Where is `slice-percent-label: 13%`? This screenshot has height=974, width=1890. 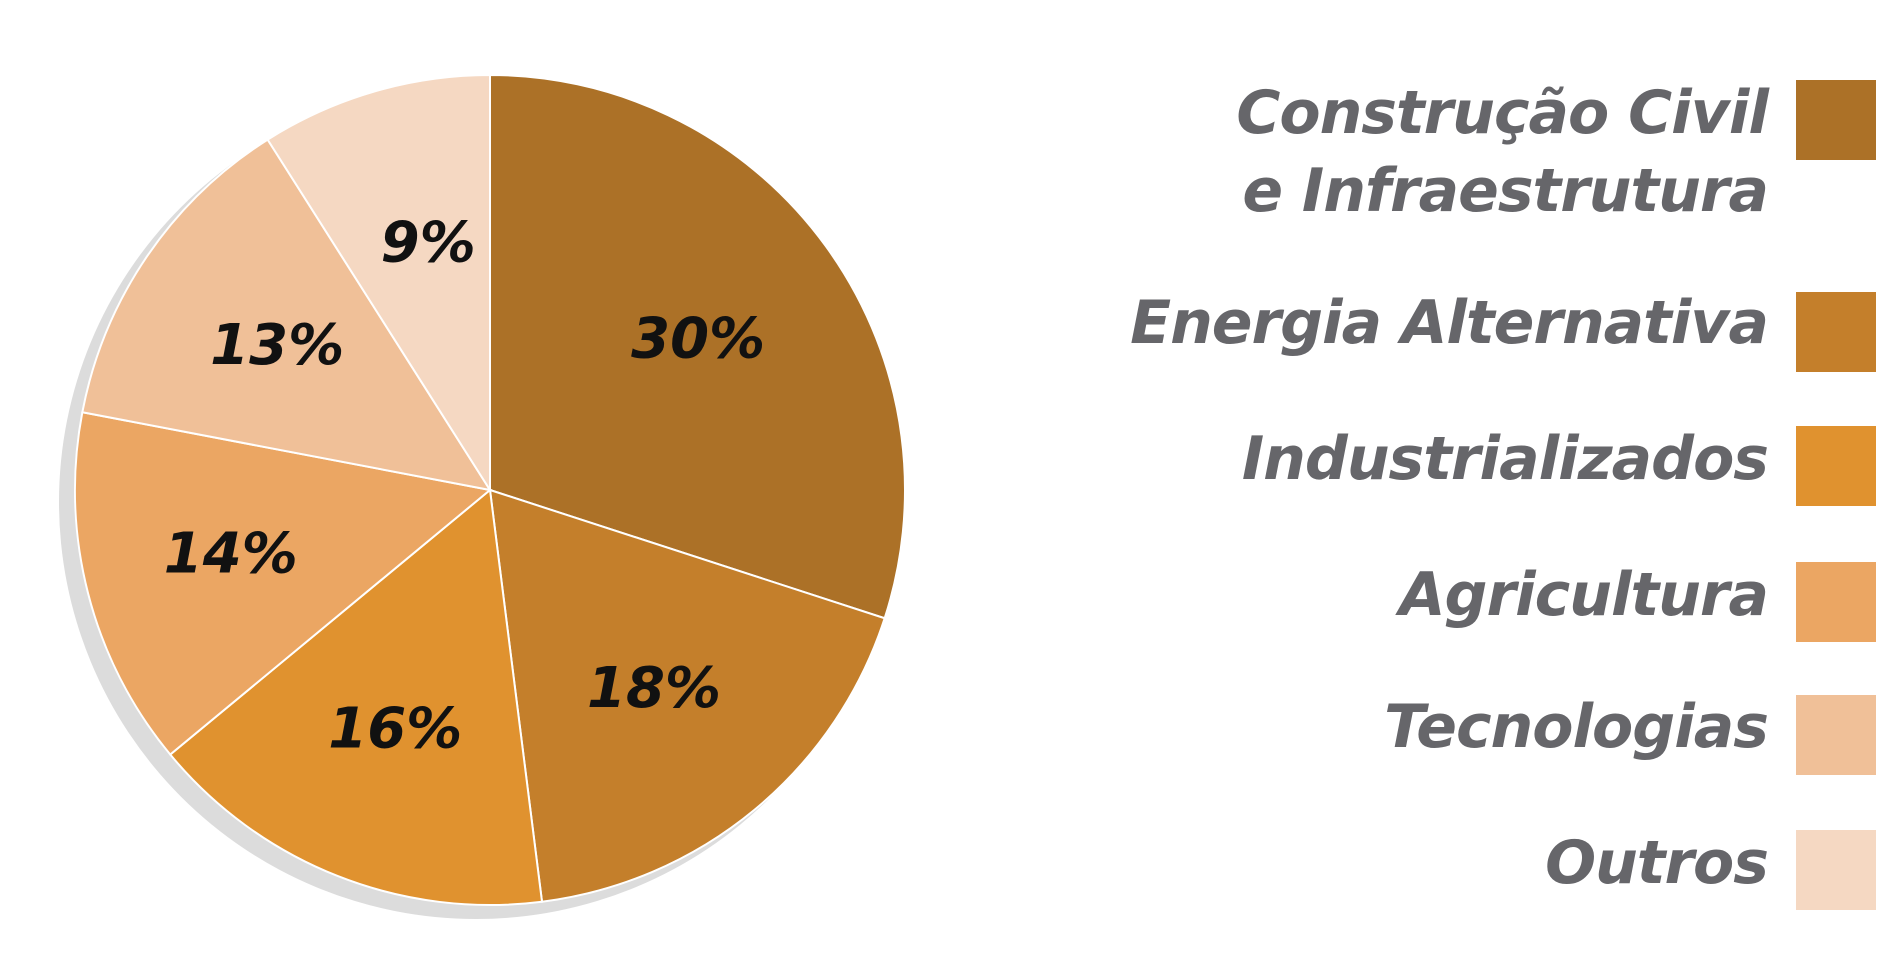 slice-percent-label: 13% is located at coordinates (277, 345).